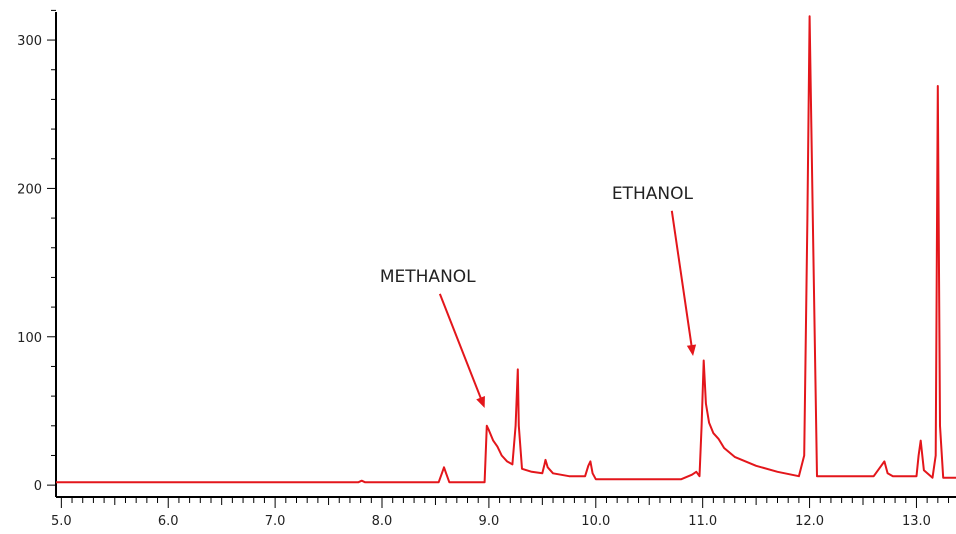  I want to click on x-tick-label: 13.0, so click(916, 521).